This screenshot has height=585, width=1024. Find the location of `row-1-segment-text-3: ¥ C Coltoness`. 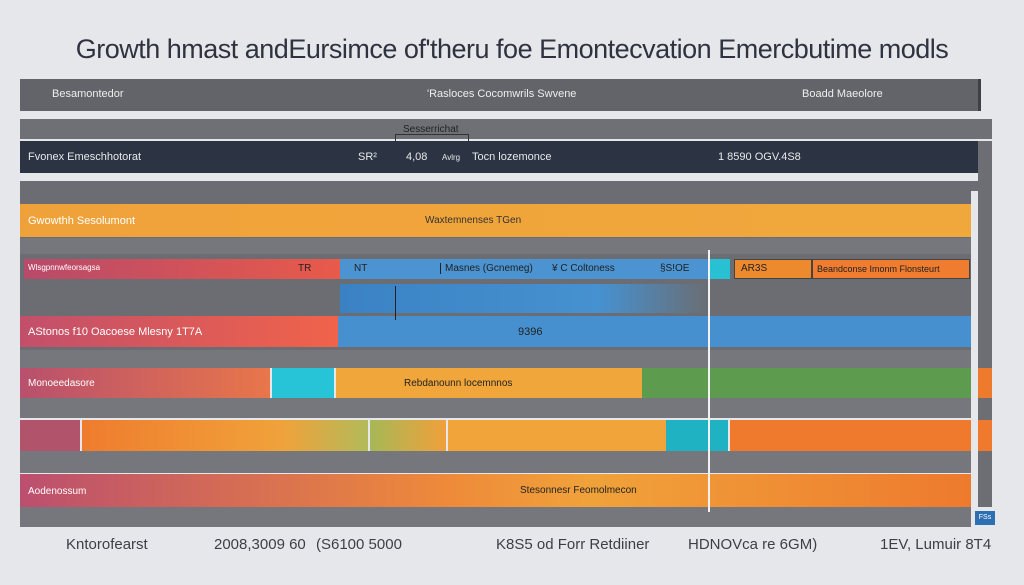

row-1-segment-text-3: ¥ C Coltoness is located at coordinates (583, 268).